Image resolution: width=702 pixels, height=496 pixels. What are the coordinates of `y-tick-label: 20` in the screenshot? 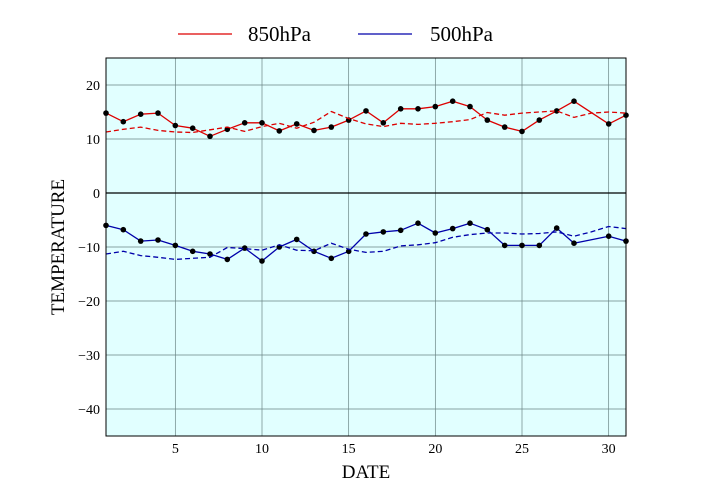 It's located at (93, 86).